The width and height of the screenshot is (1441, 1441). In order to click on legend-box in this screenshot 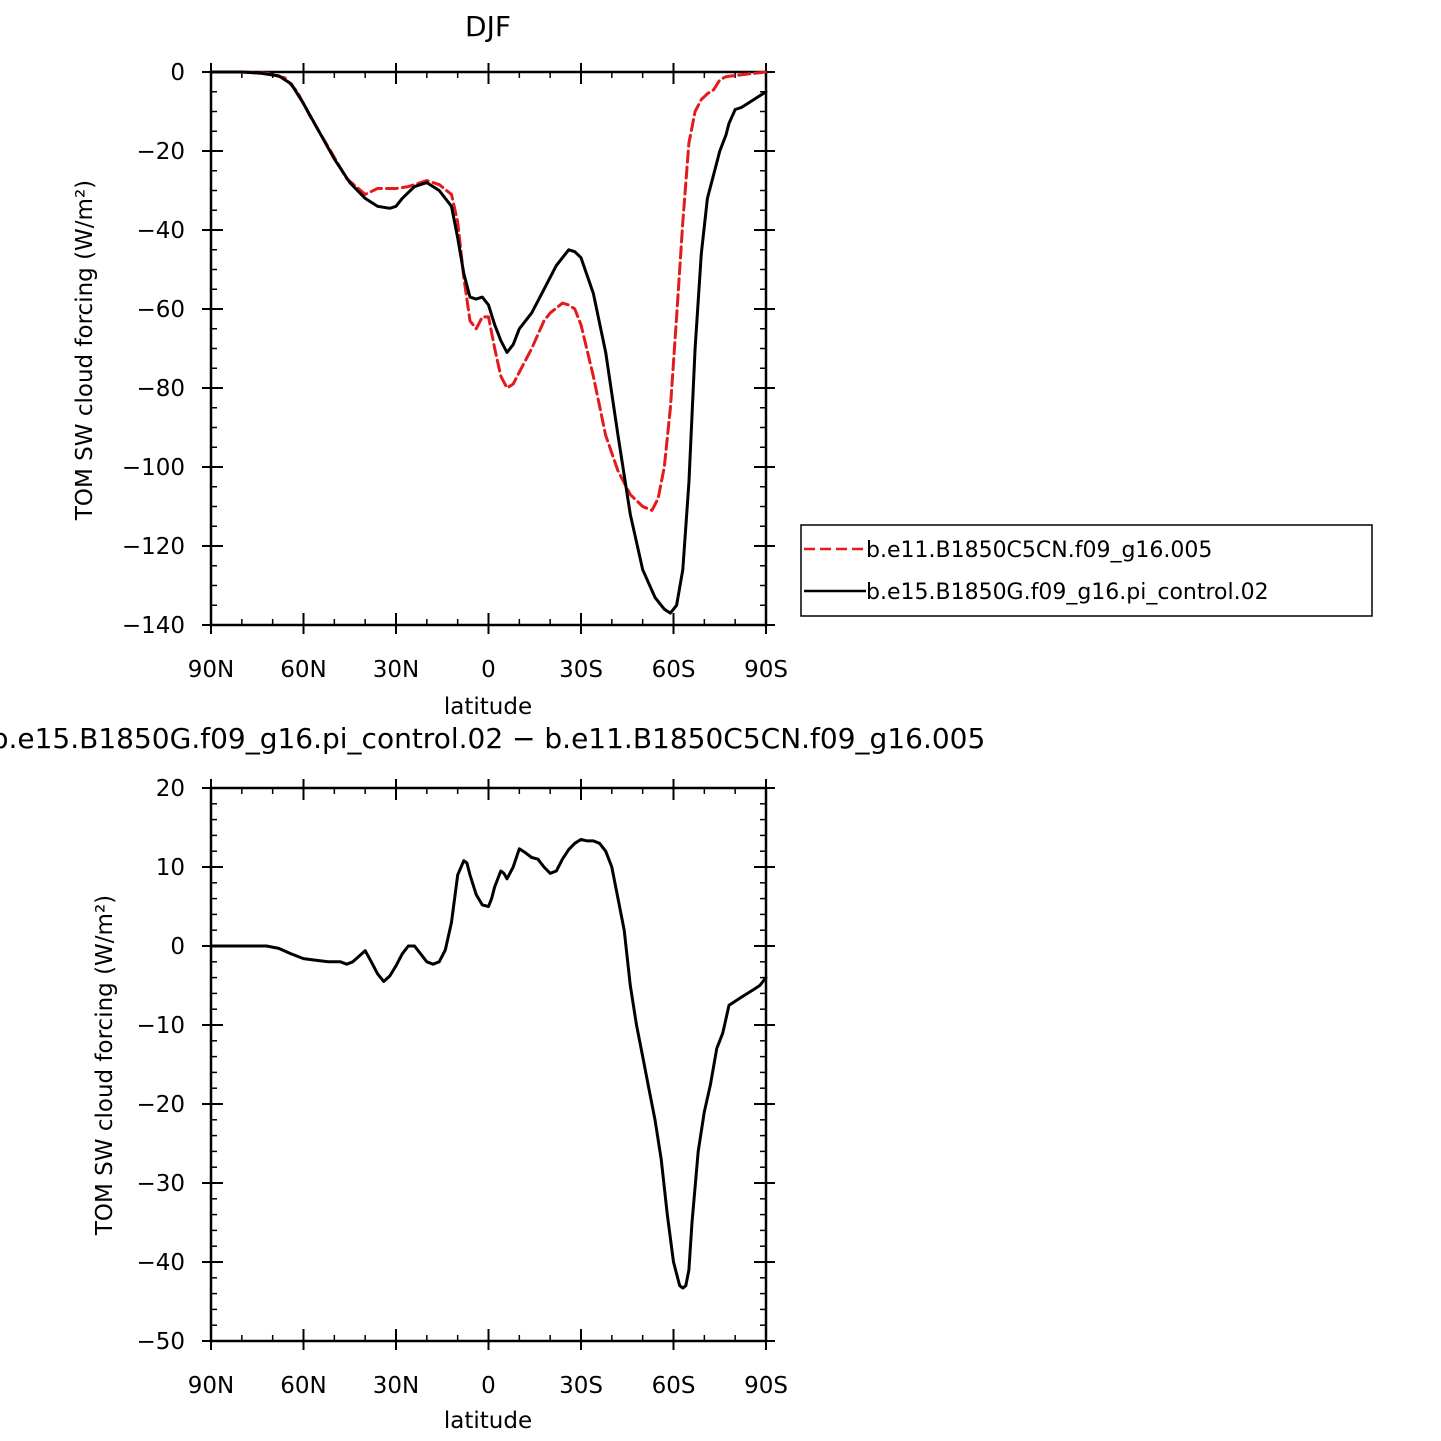, I will do `click(1086, 570)`.